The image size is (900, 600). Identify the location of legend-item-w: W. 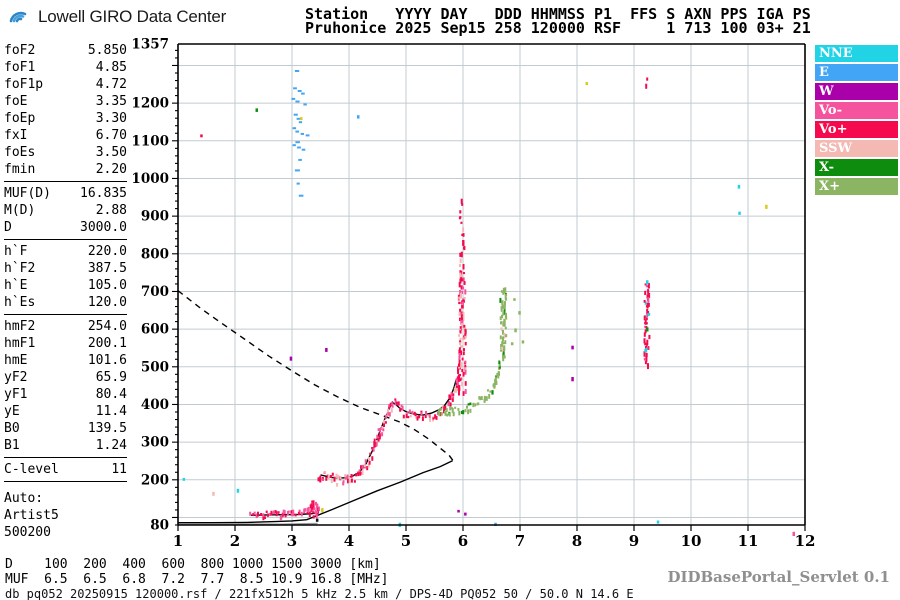
(856, 91).